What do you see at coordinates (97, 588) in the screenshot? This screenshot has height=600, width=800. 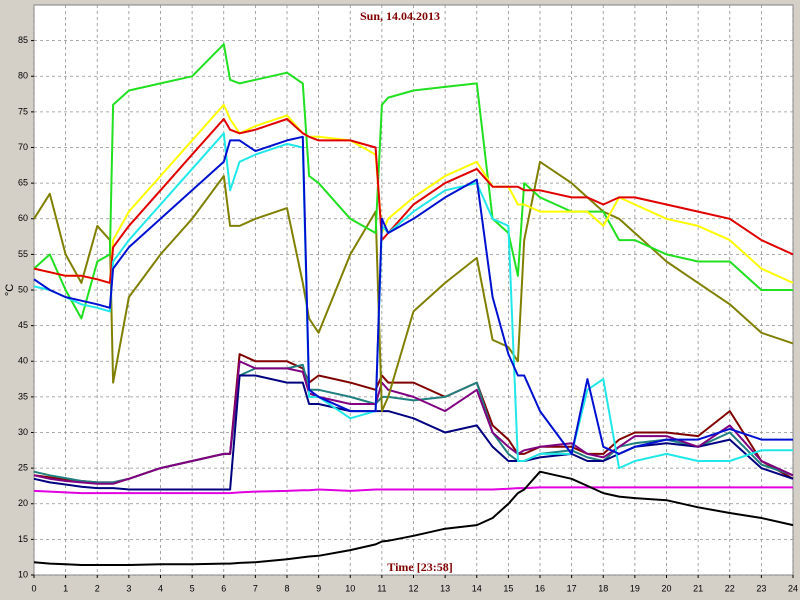 I see `x-tick-label: 2` at bounding box center [97, 588].